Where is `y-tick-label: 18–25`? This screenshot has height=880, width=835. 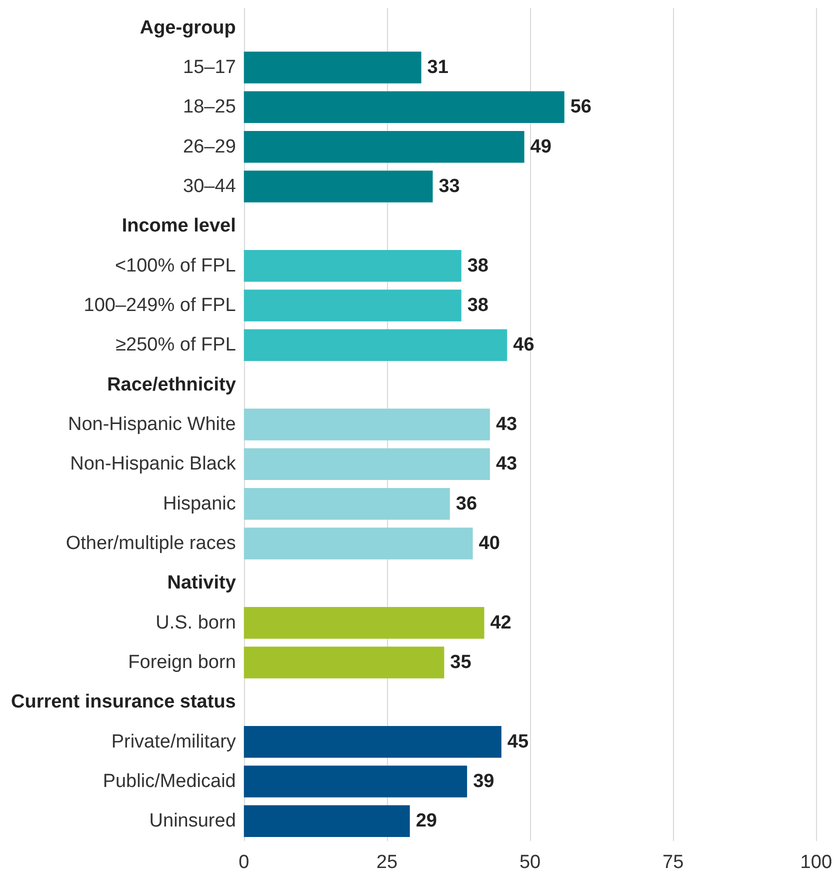
y-tick-label: 18–25 is located at coordinates (209, 107).